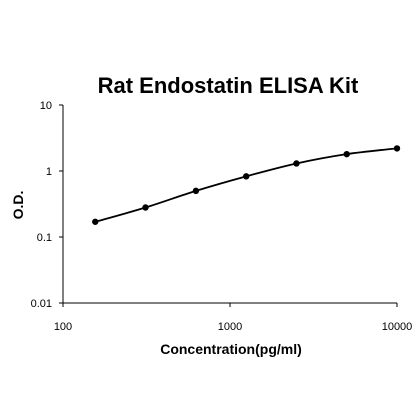  Describe the element at coordinates (230, 327) in the screenshot. I see `x-tick-label: 1000` at that location.